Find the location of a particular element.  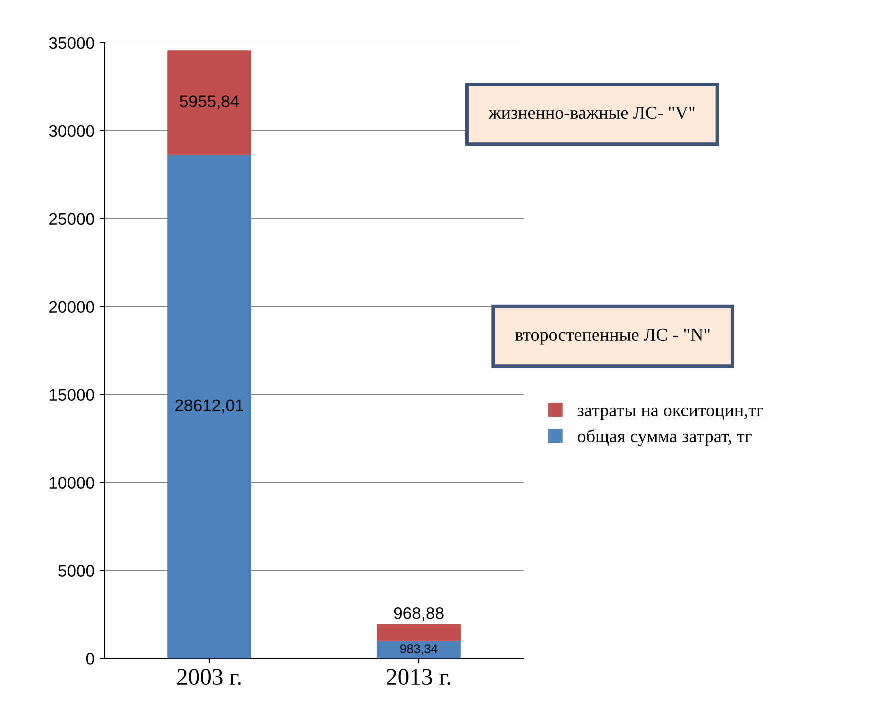

x-tick-label: 2013 г. is located at coordinates (419, 677).